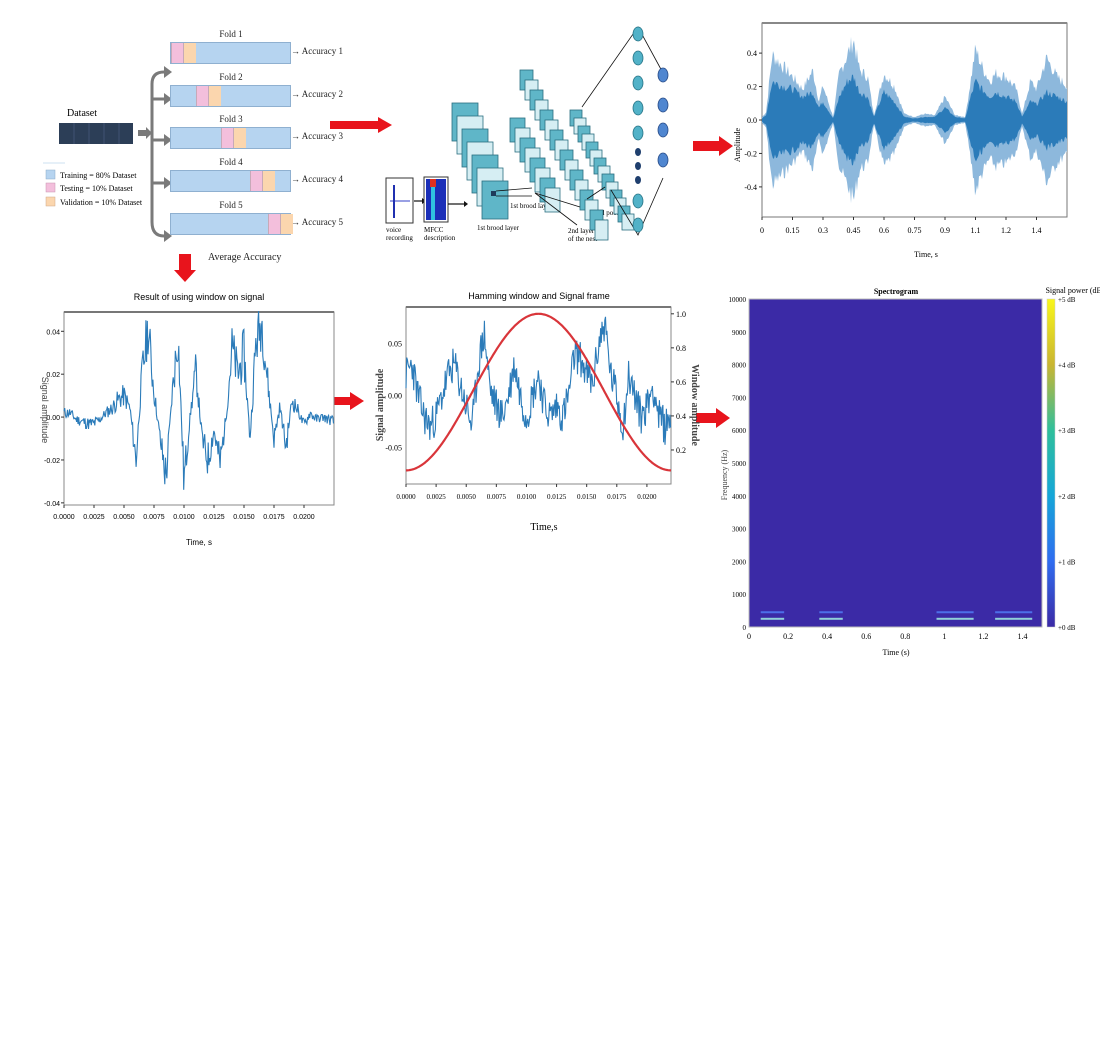 The width and height of the screenshot is (1100, 1039). What do you see at coordinates (395, 343) in the screenshot?
I see `svg-text: 0.05` at bounding box center [395, 343].